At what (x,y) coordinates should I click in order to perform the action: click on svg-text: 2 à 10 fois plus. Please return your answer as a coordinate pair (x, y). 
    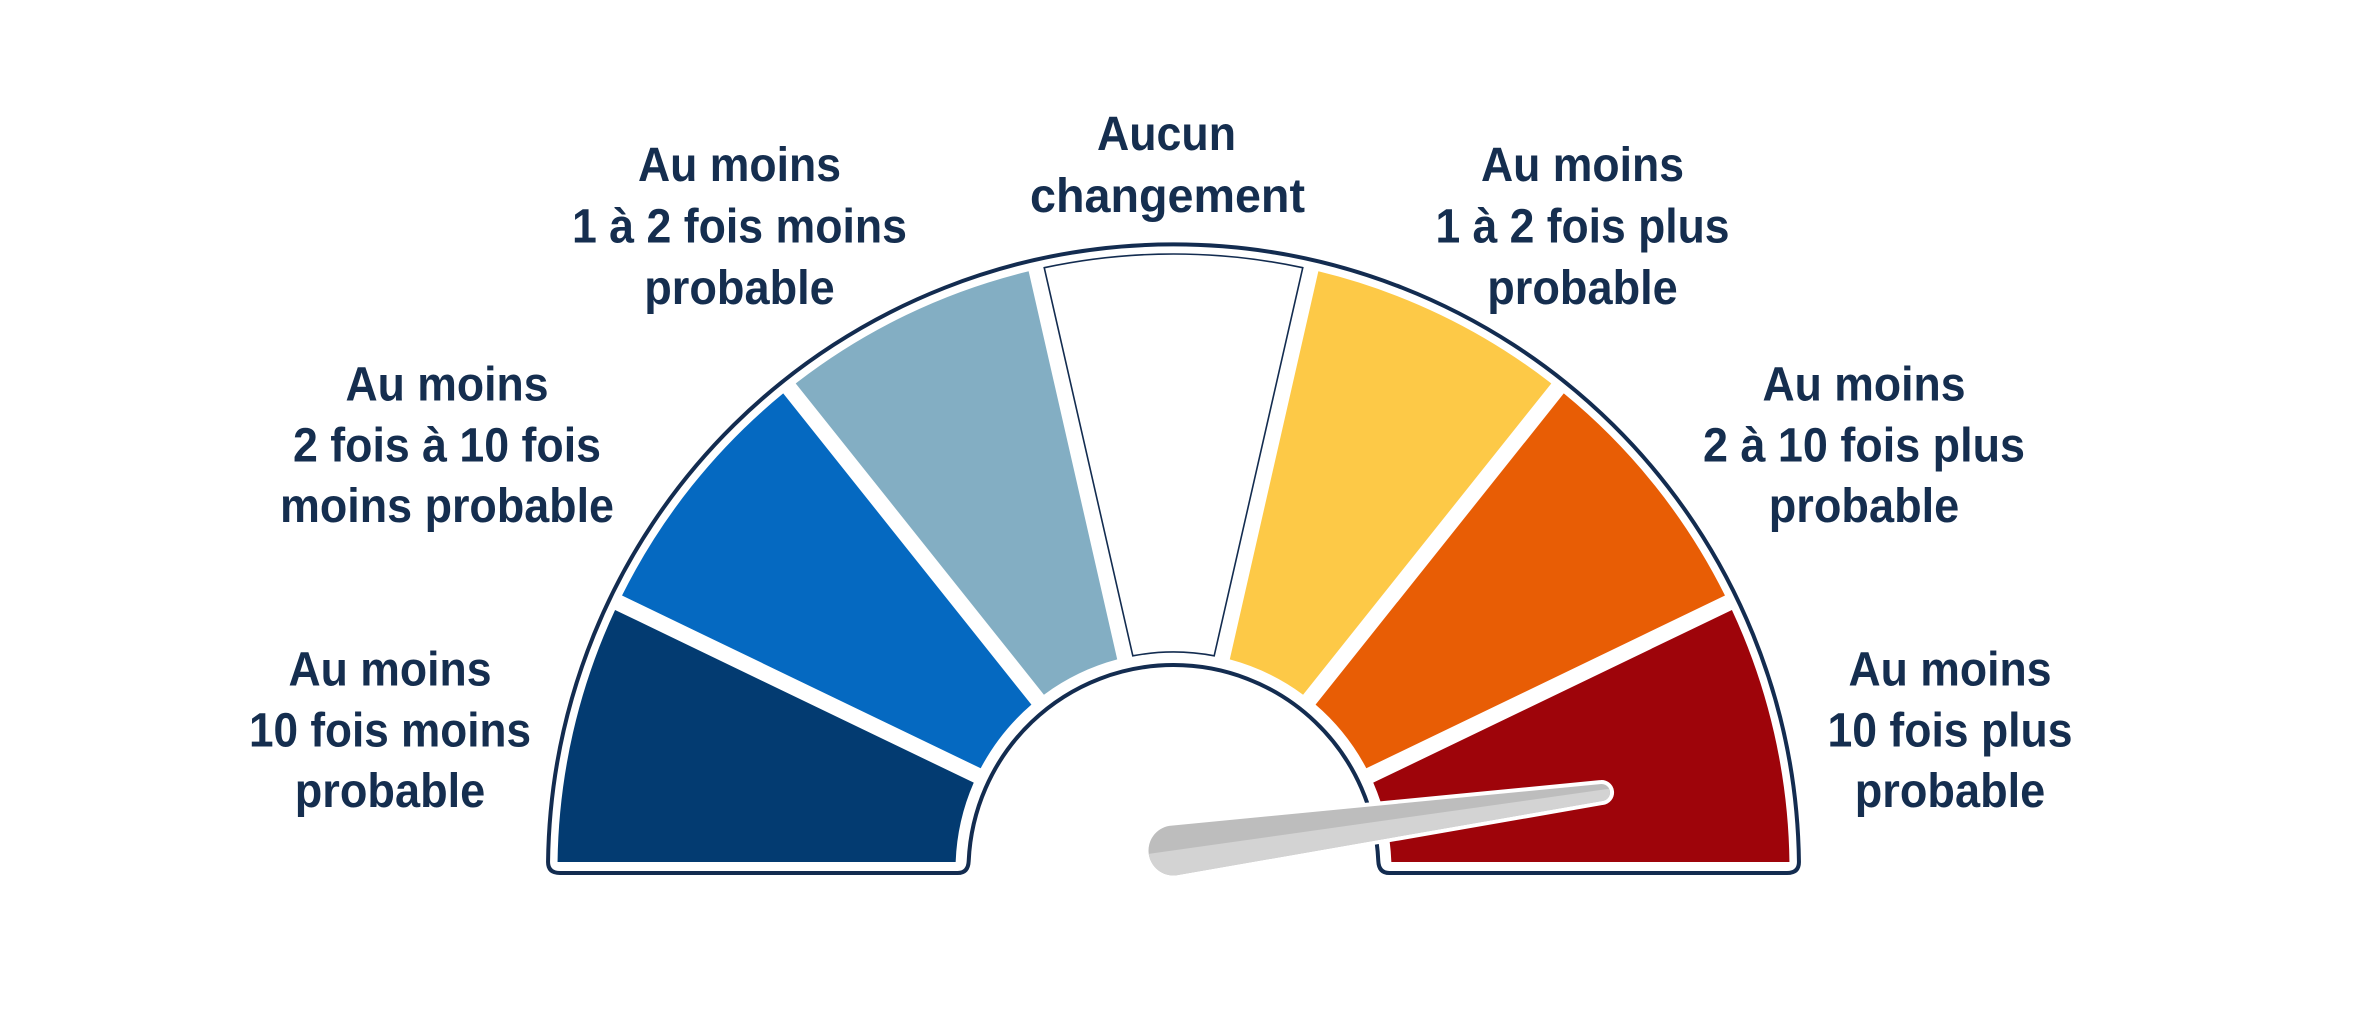
    Looking at the image, I should click on (1864, 445).